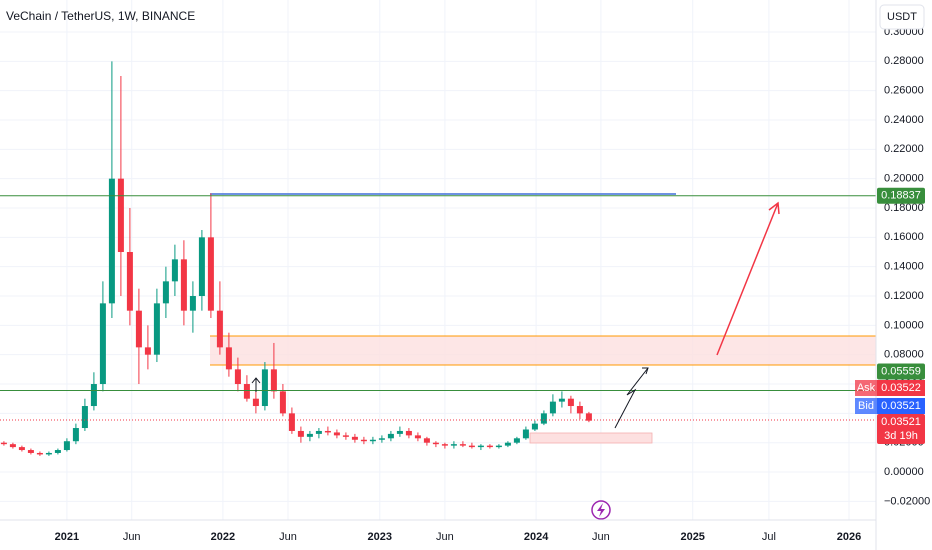  I want to click on y-tick-label: 0.14000, so click(904, 267).